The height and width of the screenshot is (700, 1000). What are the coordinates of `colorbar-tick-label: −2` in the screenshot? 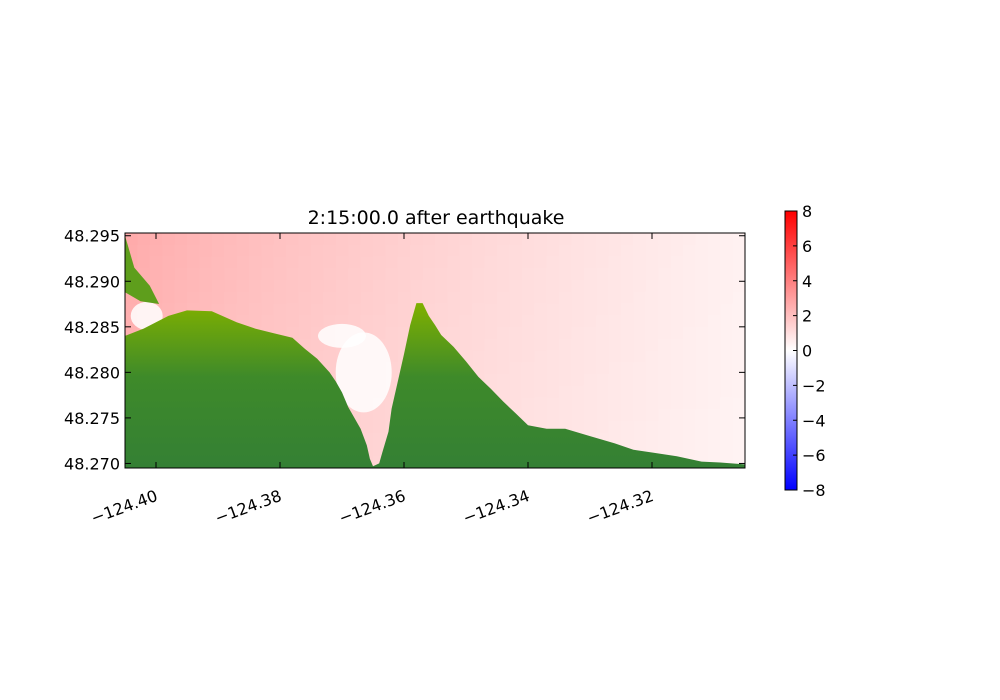 It's located at (814, 385).